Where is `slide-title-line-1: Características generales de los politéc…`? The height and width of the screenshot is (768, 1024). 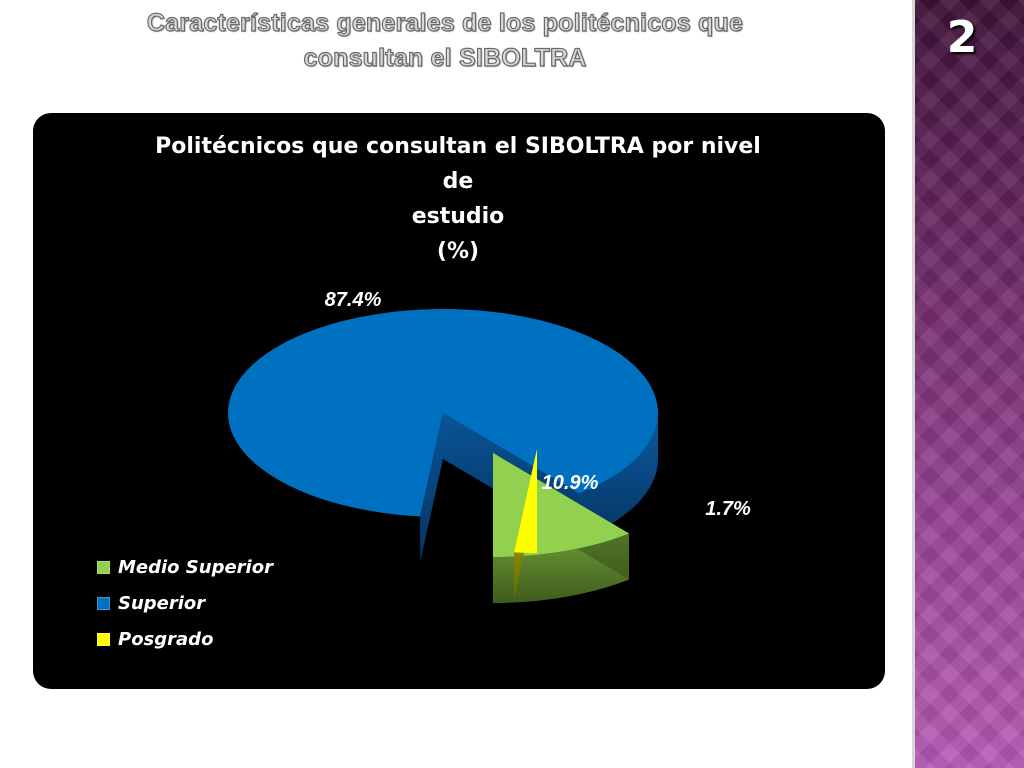
slide-title-line-1: Características generales de los politéc… is located at coordinates (445, 22).